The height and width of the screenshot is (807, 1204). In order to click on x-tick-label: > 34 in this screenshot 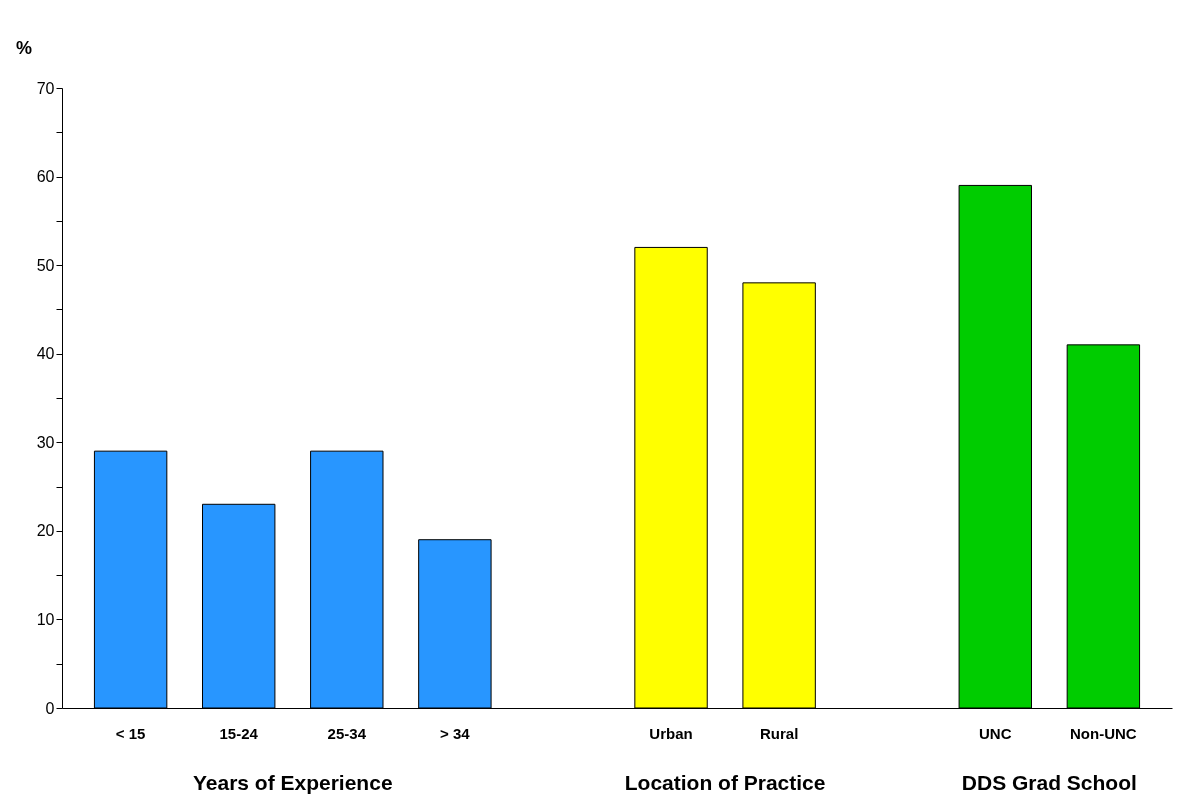, I will do `click(455, 733)`.